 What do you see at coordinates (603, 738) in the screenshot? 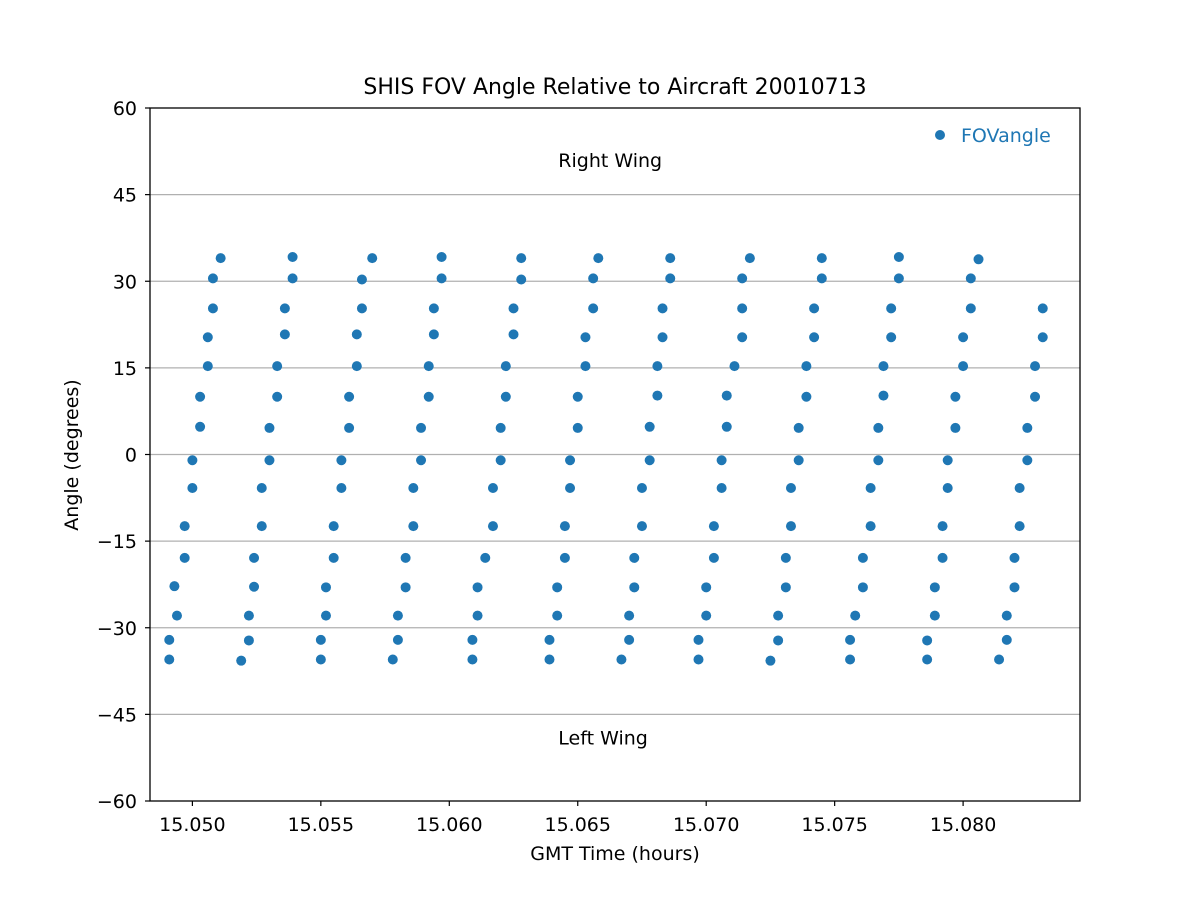
I see `annotation-text: Left Wing` at bounding box center [603, 738].